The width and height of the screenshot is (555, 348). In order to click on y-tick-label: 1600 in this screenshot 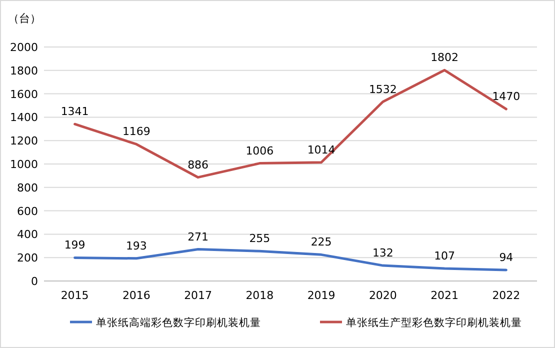, I will do `click(24, 94)`.